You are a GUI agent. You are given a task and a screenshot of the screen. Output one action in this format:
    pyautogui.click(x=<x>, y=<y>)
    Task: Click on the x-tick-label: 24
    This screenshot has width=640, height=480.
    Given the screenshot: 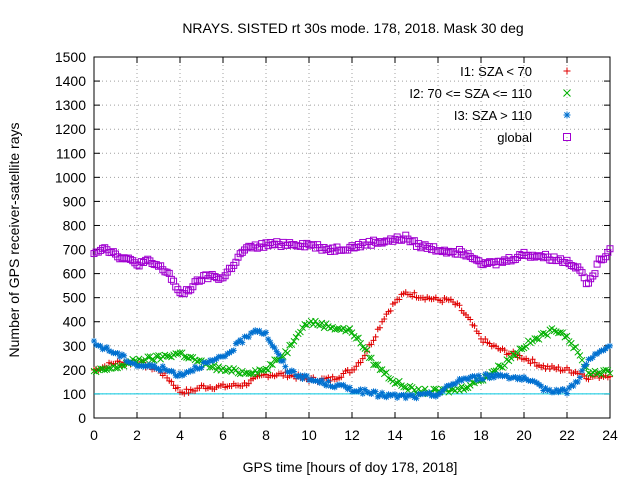 What is the action you would take?
    pyautogui.click(x=610, y=435)
    